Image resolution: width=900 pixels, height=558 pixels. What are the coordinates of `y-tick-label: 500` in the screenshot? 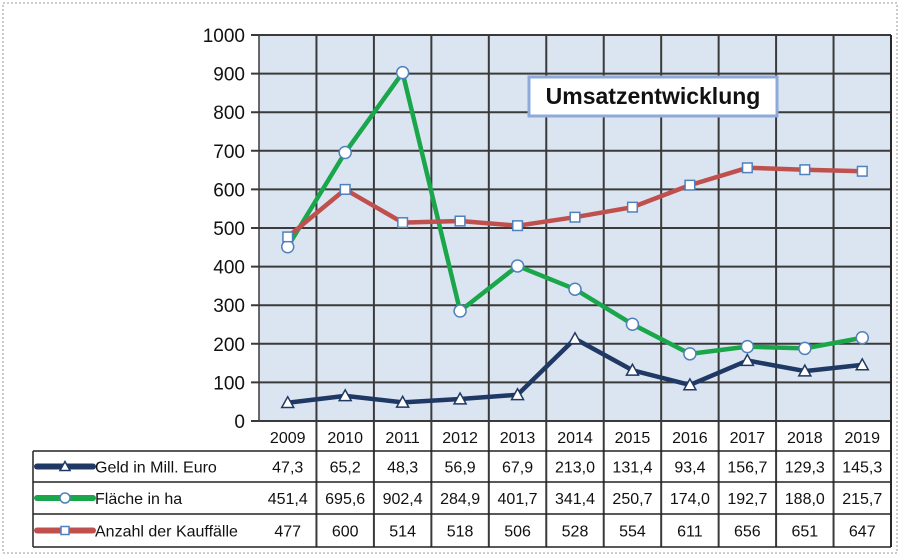 It's located at (229, 229).